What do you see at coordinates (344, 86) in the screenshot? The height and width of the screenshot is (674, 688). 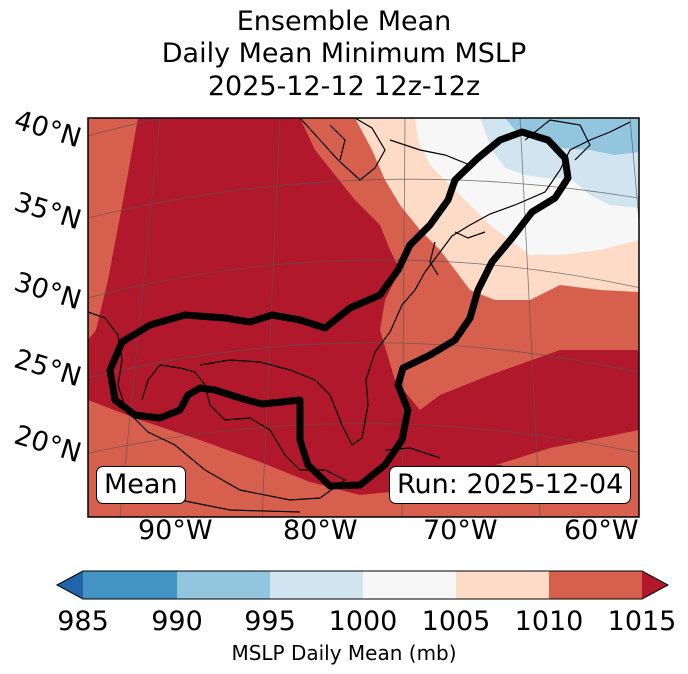 I see `title-line-3: 2025-12-12 12z-12z` at bounding box center [344, 86].